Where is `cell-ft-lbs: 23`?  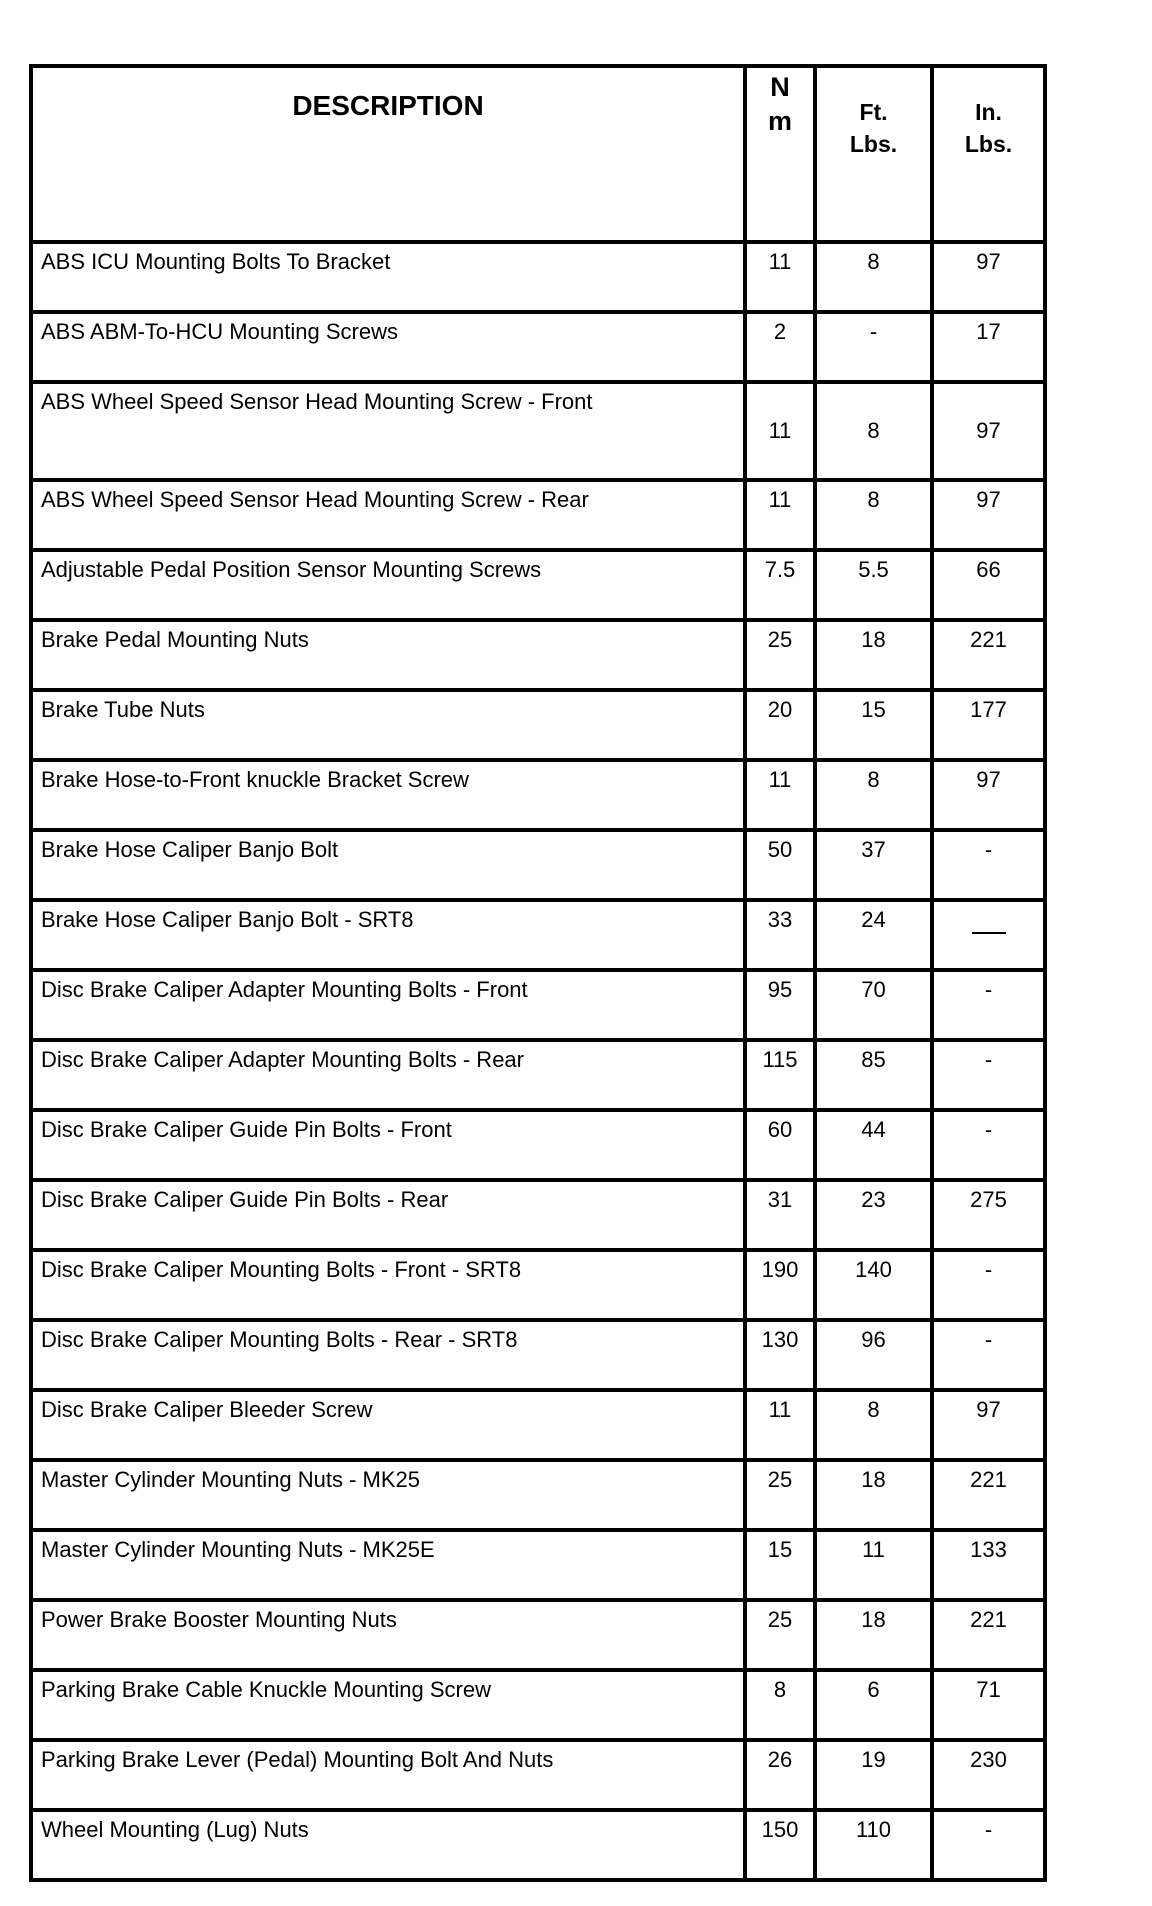 cell-ft-lbs: 23 is located at coordinates (873, 1215).